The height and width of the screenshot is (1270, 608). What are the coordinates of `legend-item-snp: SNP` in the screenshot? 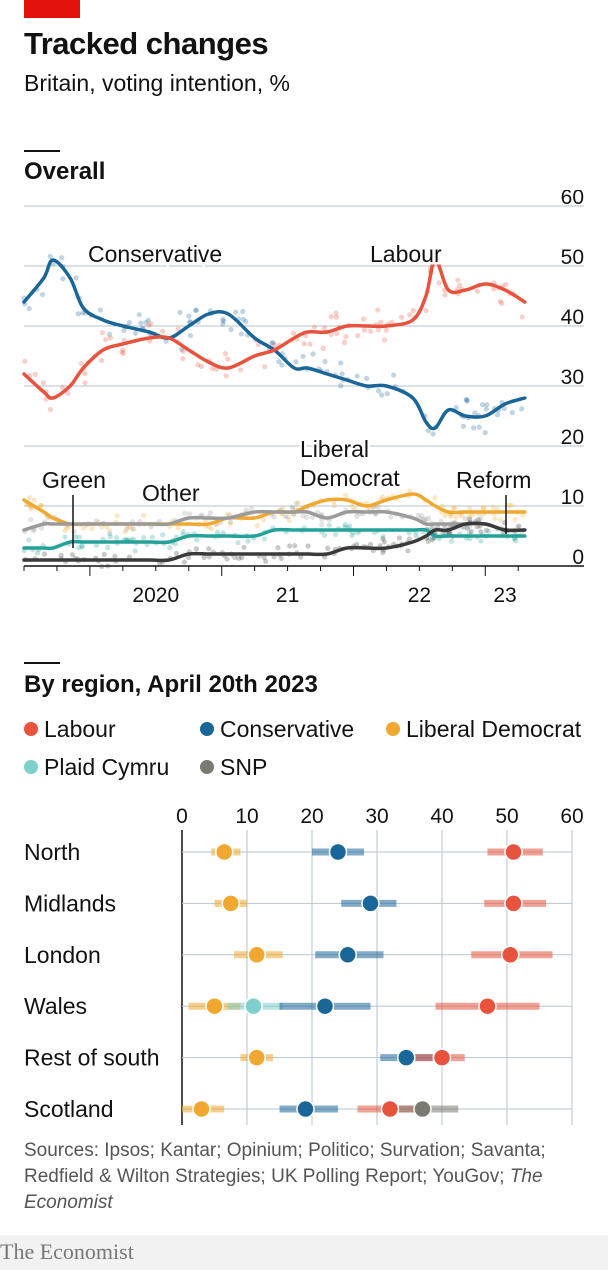 It's located at (233, 767).